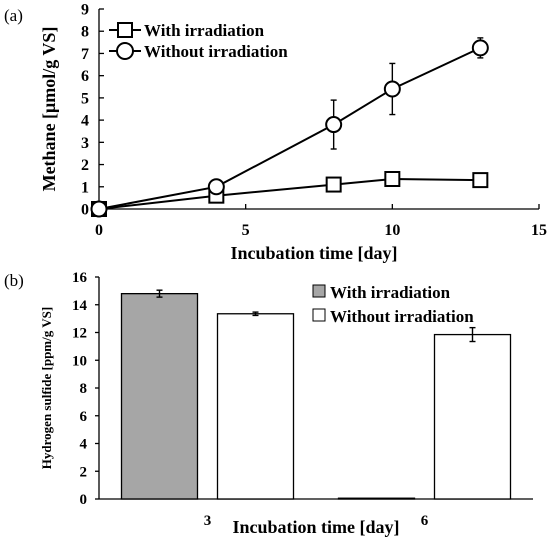  Describe the element at coordinates (13, 15) in the screenshot. I see `panel-a-label: (a)` at that location.